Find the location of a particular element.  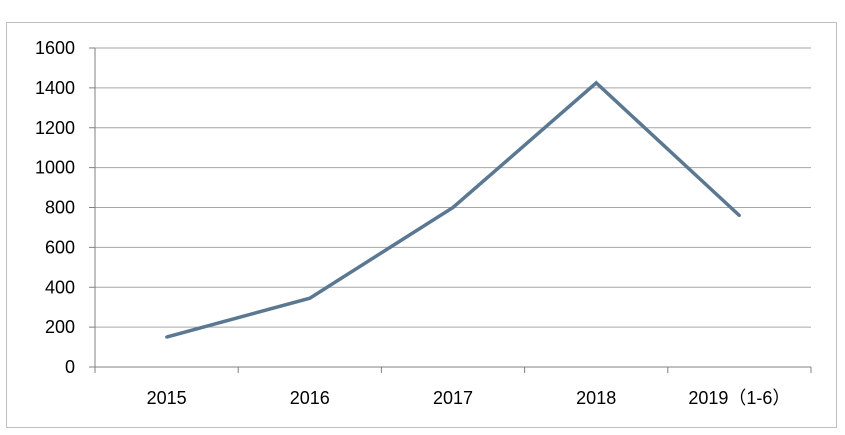

y-tick-label: 1400 is located at coordinates (55, 88).